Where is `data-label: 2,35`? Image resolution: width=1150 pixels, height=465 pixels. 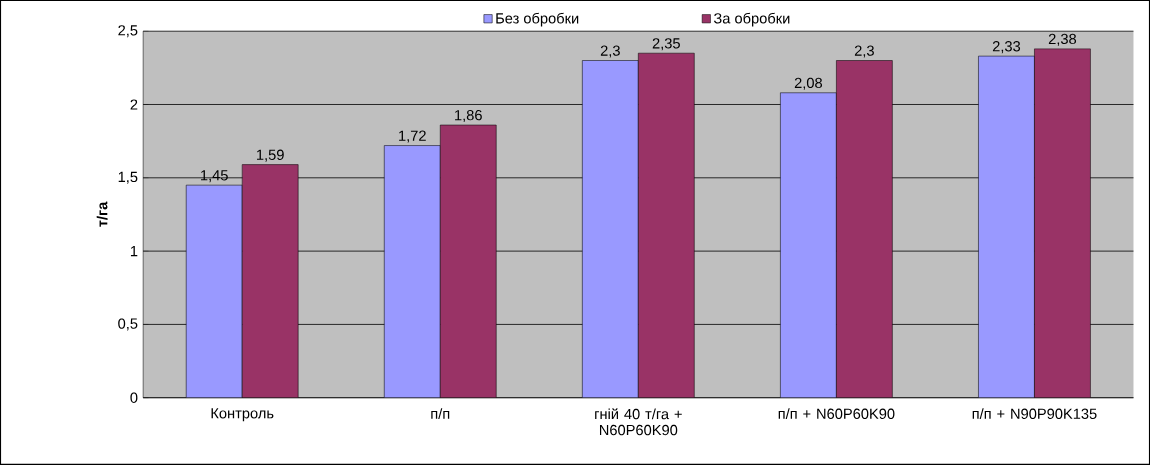 data-label: 2,35 is located at coordinates (666, 44).